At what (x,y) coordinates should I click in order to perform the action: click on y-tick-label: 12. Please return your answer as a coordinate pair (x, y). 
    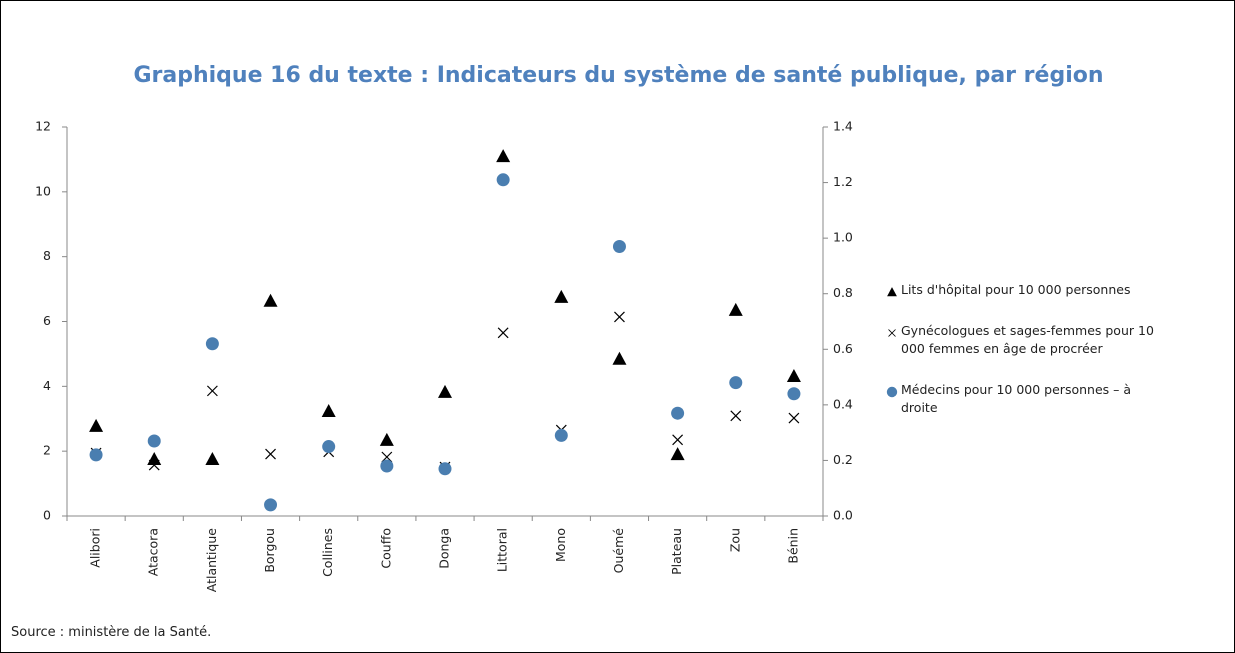
    Looking at the image, I should click on (43, 126).